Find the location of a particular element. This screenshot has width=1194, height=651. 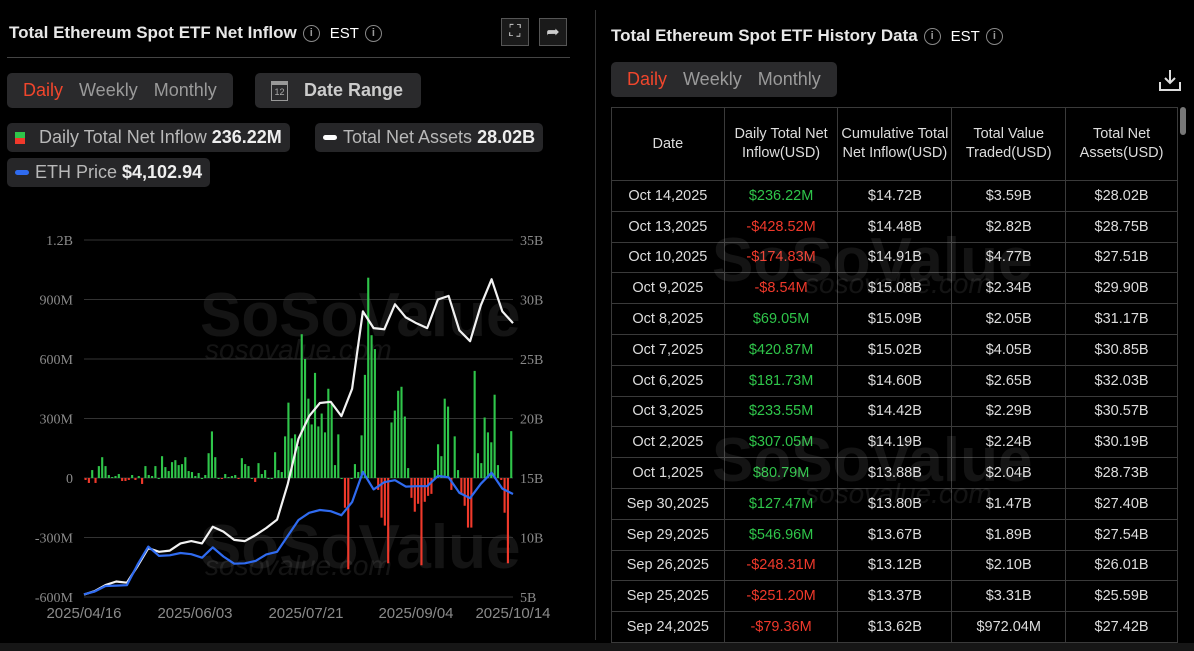

table-row: Oct 13,2025 -$428.52M $14.48B $2.82B $28.75B is located at coordinates (894, 226).